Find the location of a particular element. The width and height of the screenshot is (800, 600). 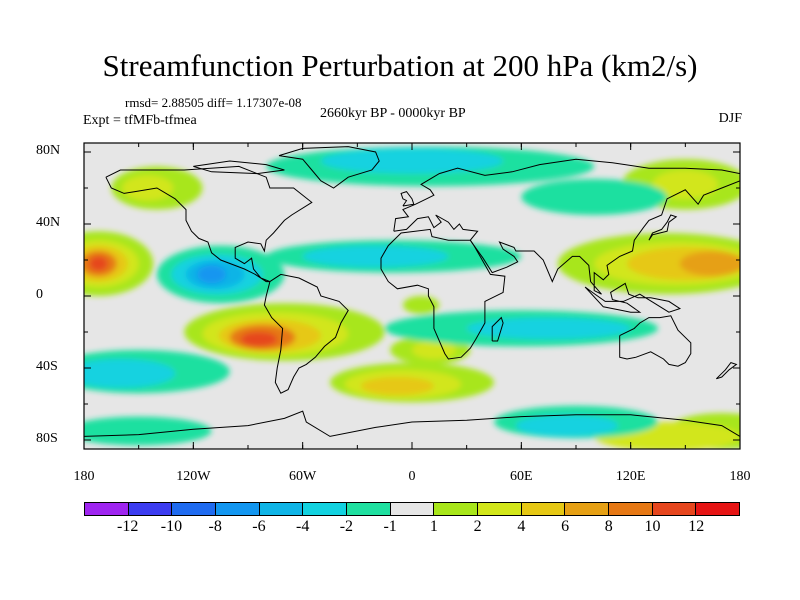

arctic-low-blob is located at coordinates (412, 161).